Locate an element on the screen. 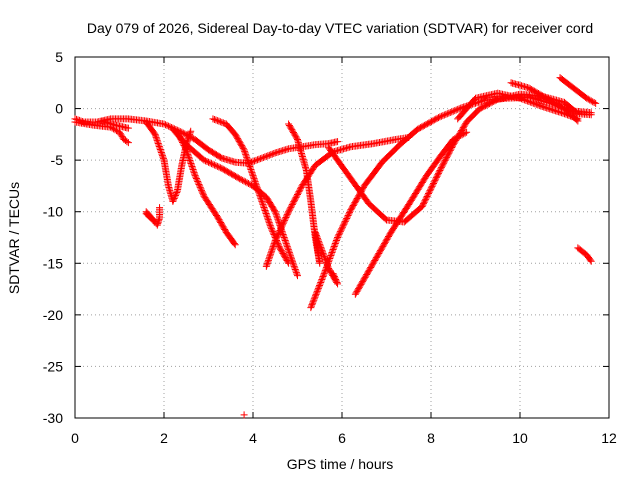 Image resolution: width=640 pixels, height=480 pixels. y-tick-label: -20 is located at coordinates (53, 315).